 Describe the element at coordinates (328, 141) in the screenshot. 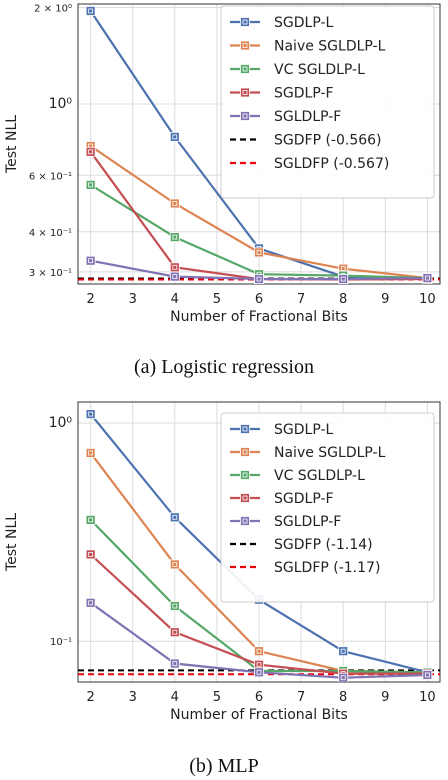

I see `legend-label: SGDFP (-0.566)` at that location.